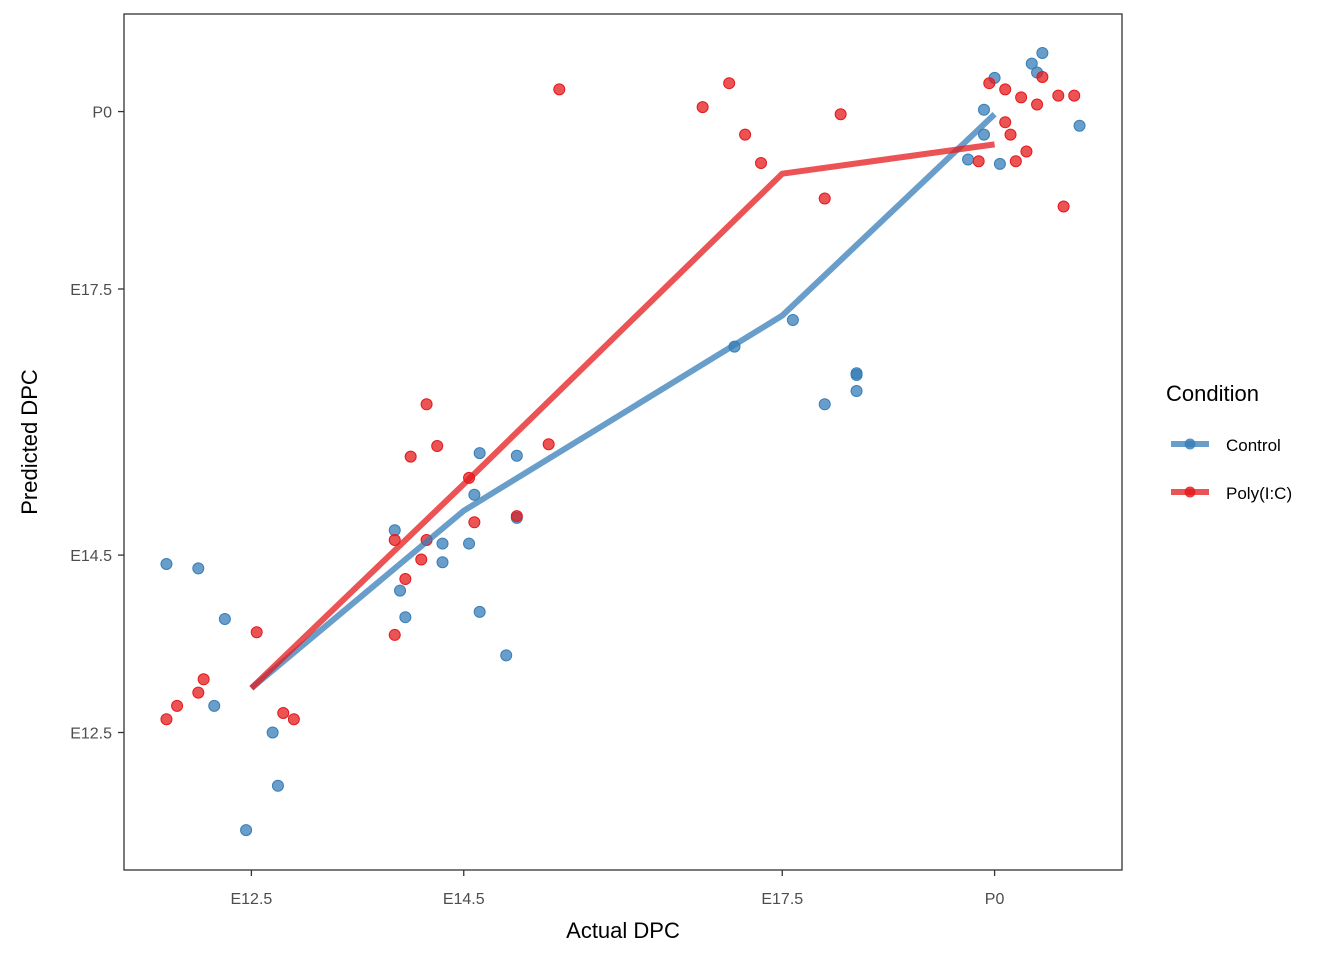 This screenshot has width=1344, height=960. I want to click on y-tick-label: E12.5, so click(91, 734).